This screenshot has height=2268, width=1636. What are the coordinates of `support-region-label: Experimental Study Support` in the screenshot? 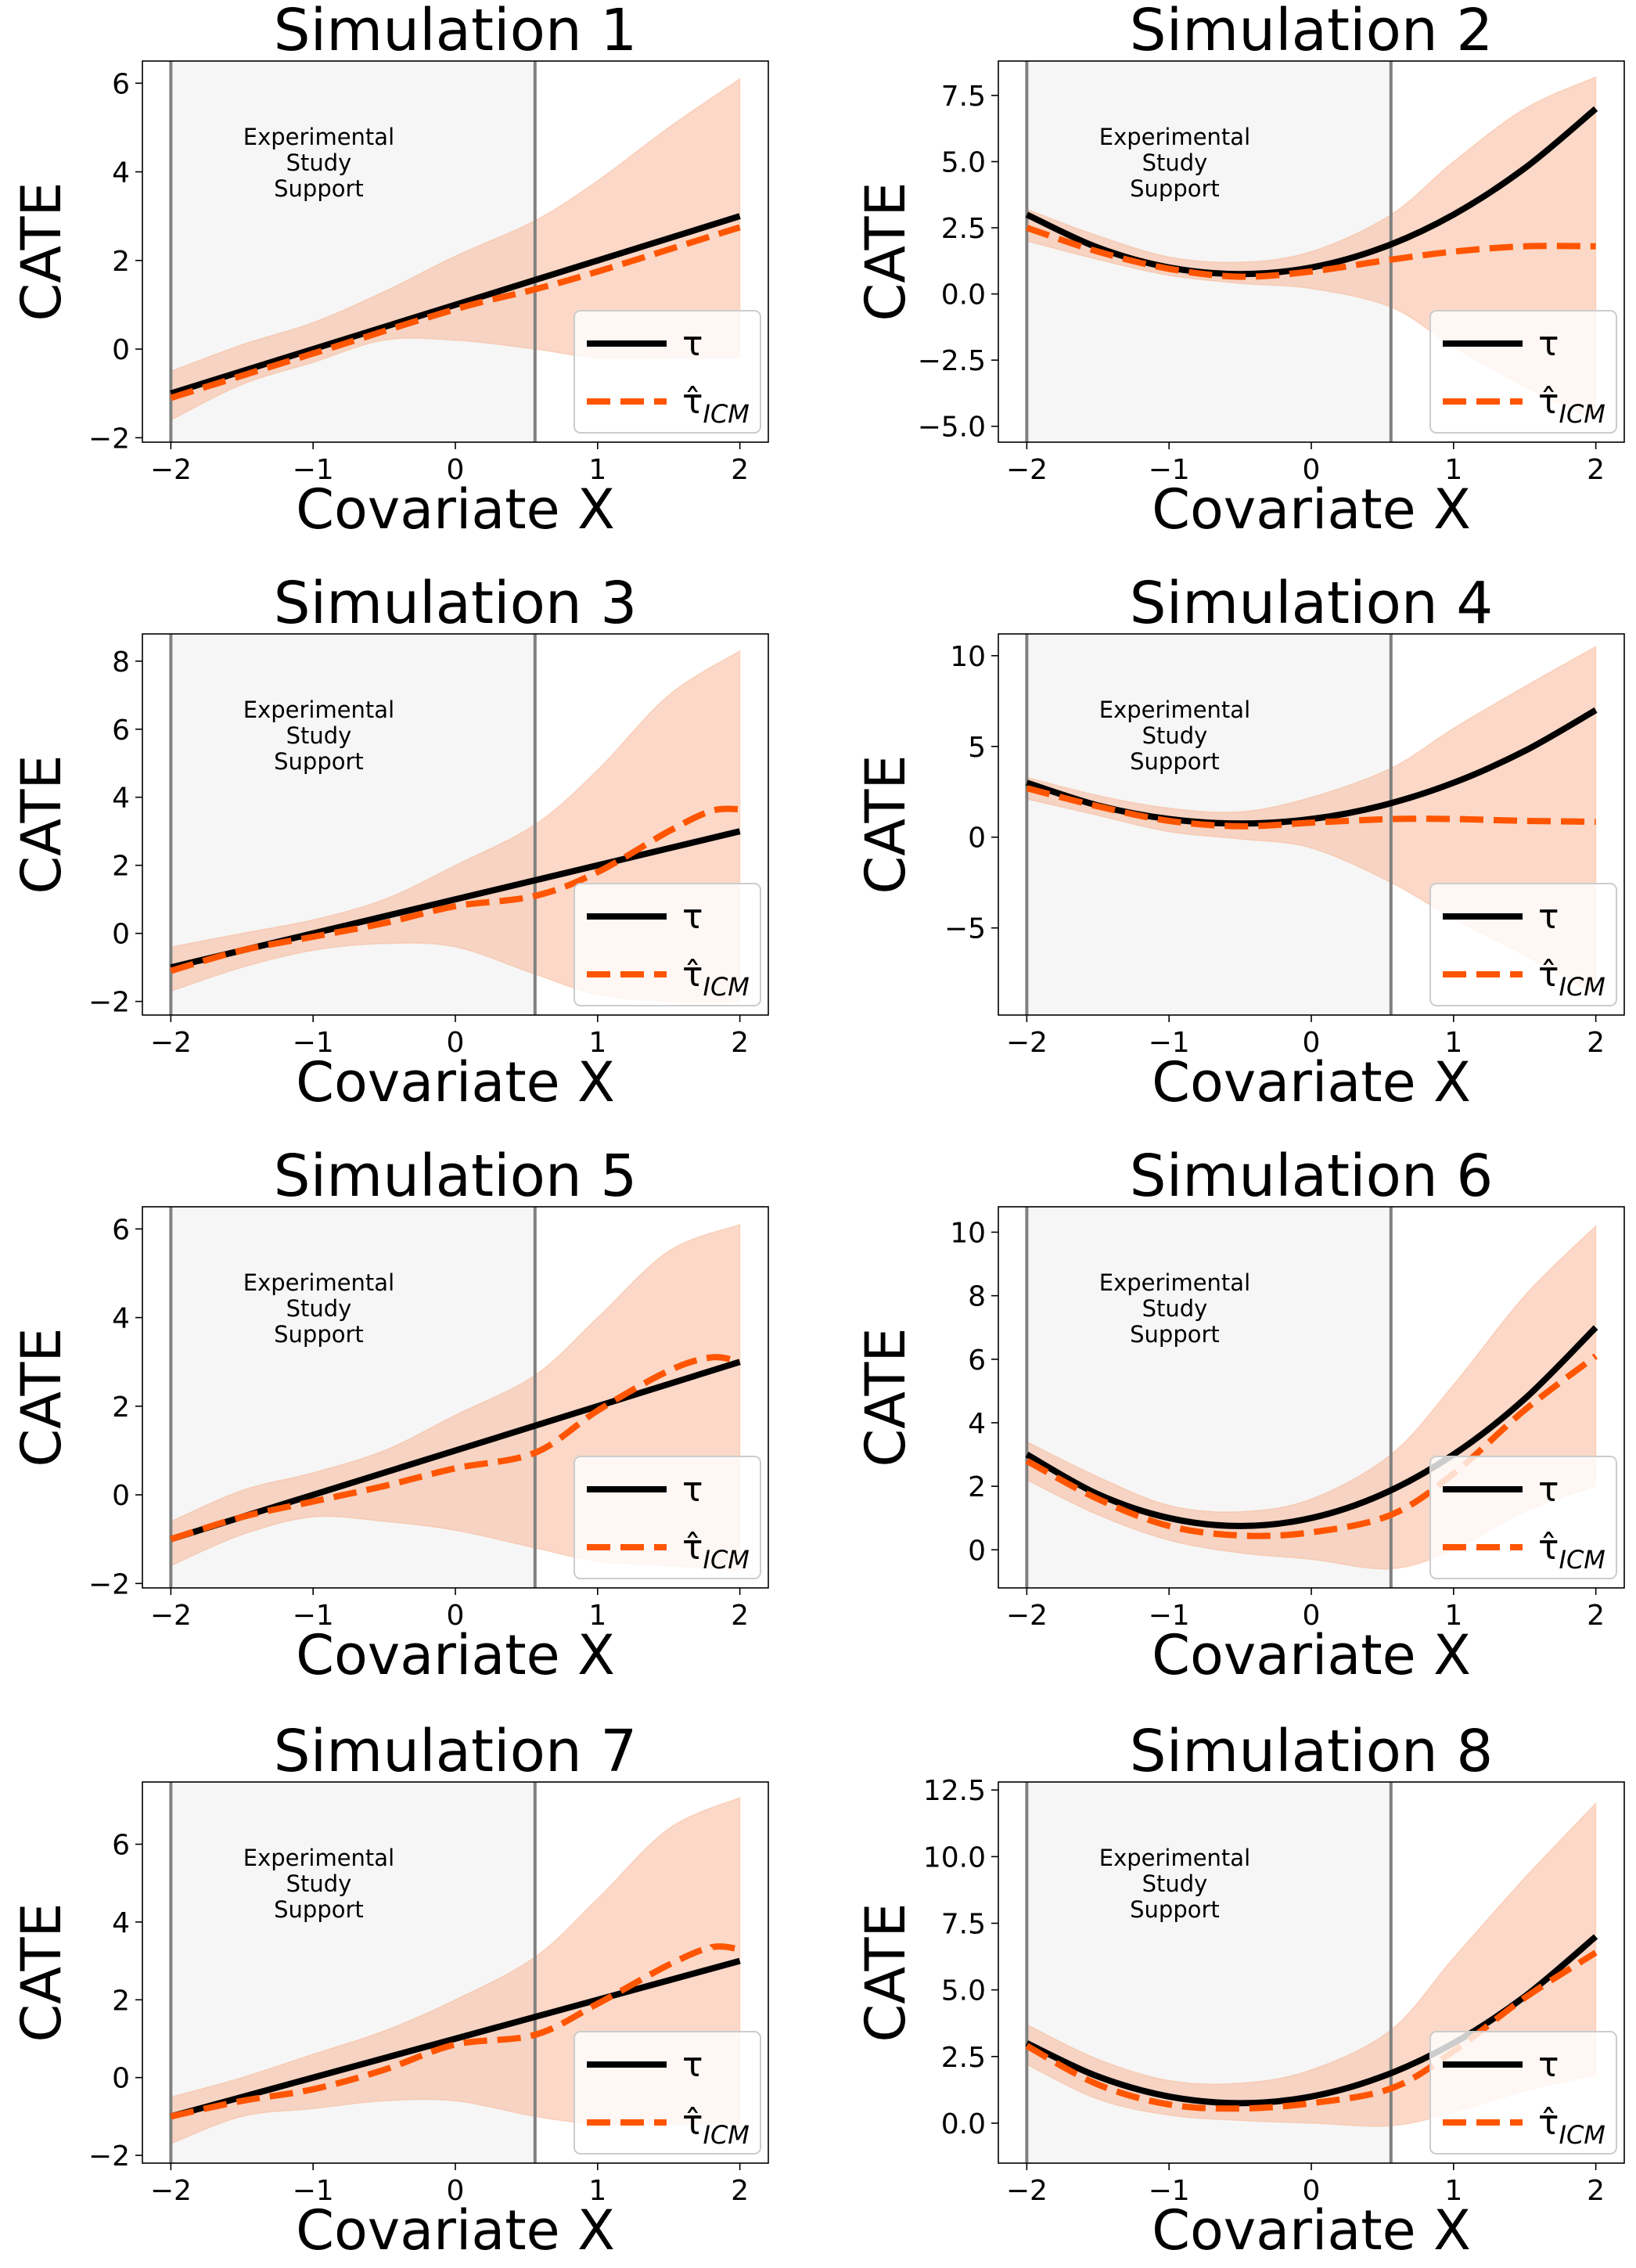 It's located at (318, 1884).